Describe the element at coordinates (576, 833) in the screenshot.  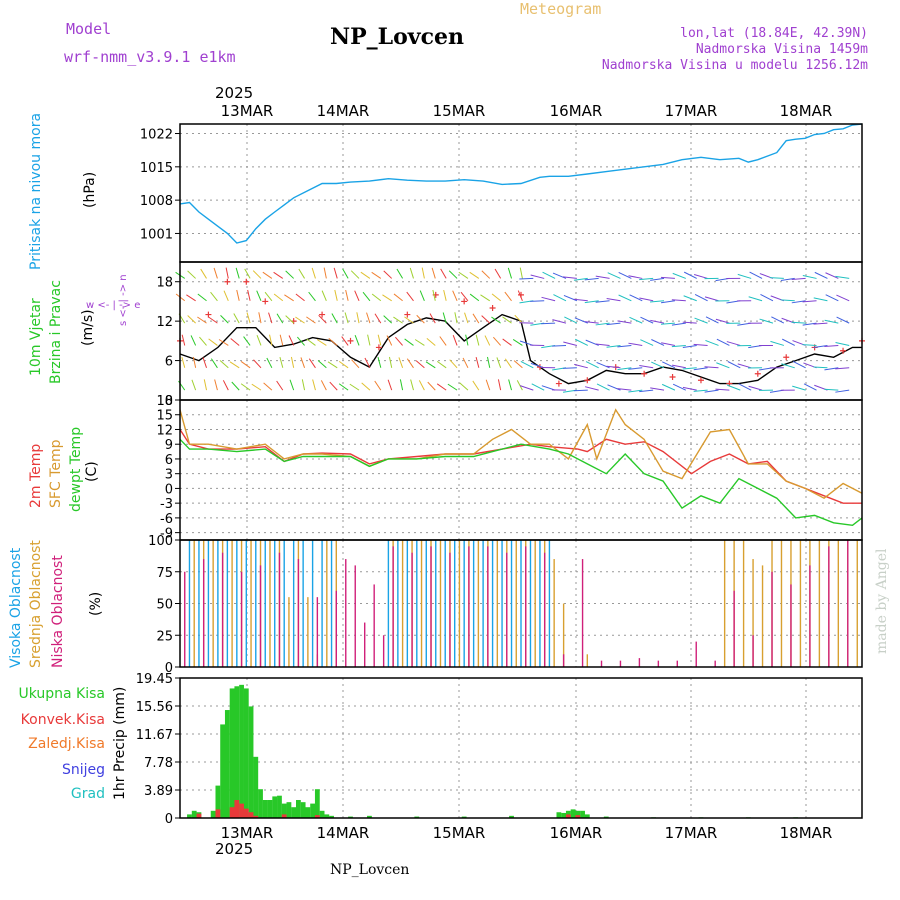
I see `x-tick-label-bottom: 16MAR` at that location.